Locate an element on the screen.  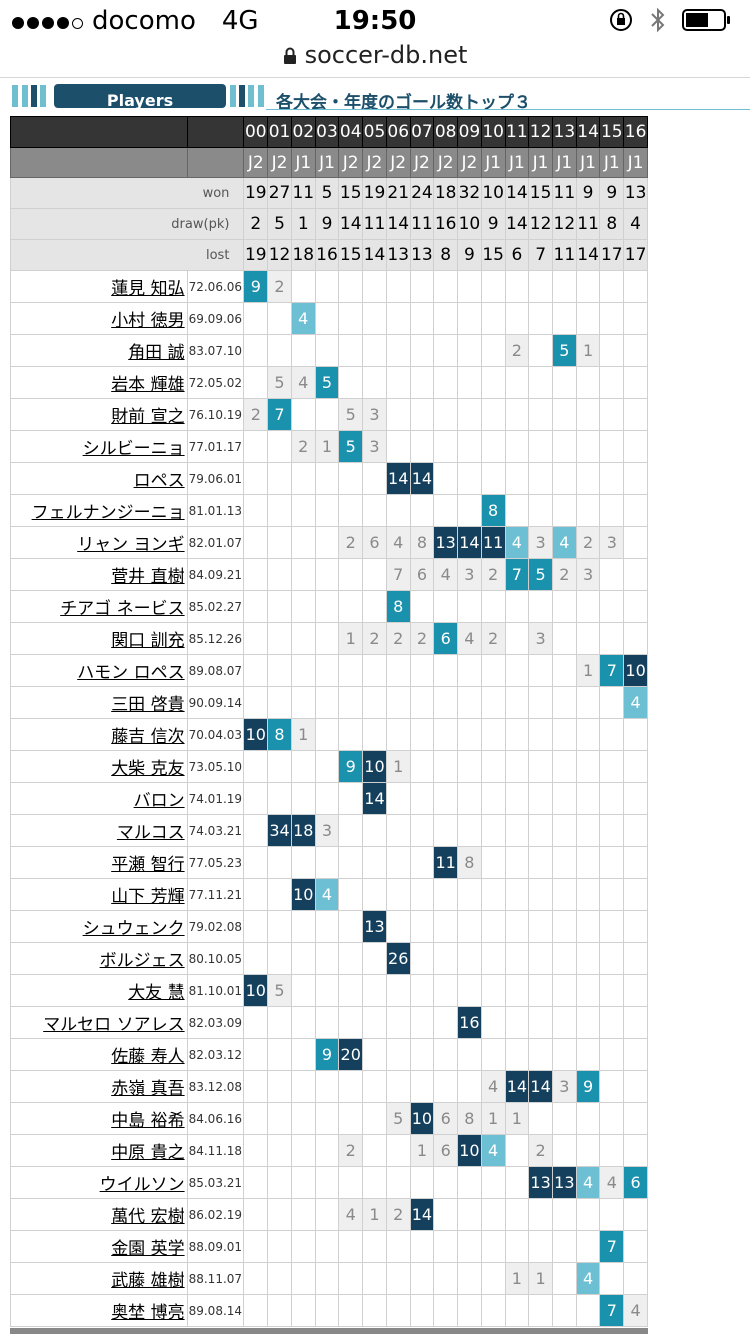
player-name-link: 山下 芳輝 is located at coordinates (148, 897).